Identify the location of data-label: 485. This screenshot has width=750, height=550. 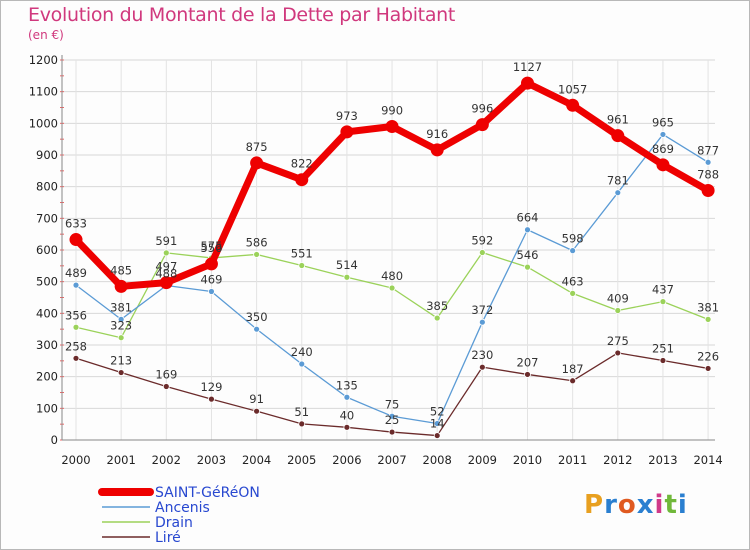
(121, 270).